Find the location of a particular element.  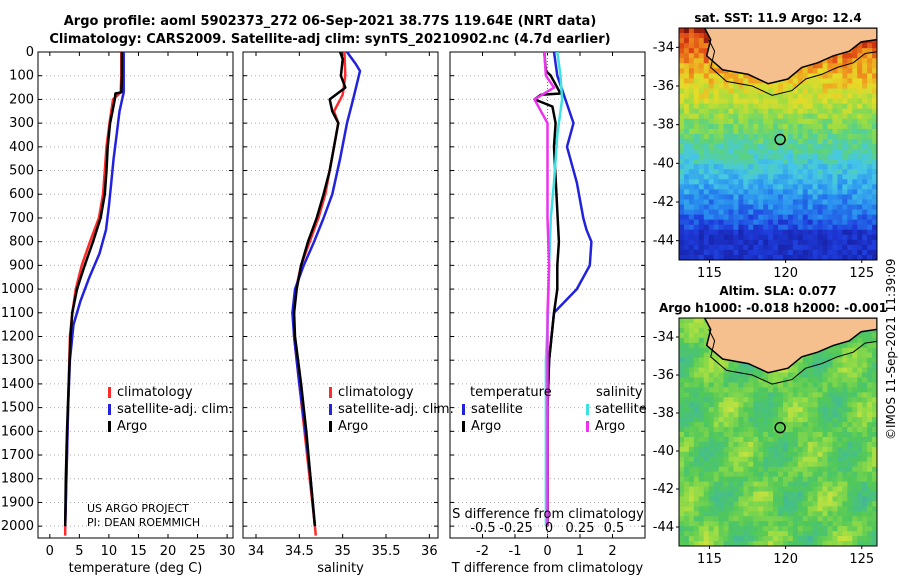

depth-tick-label: 1800 is located at coordinates (17, 479).